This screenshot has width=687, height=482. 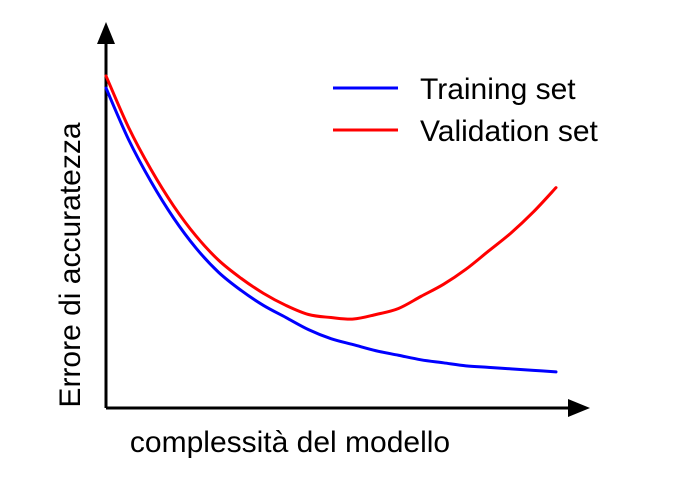 I want to click on y-axis-label: Errore di accuratezza, so click(x=70, y=264).